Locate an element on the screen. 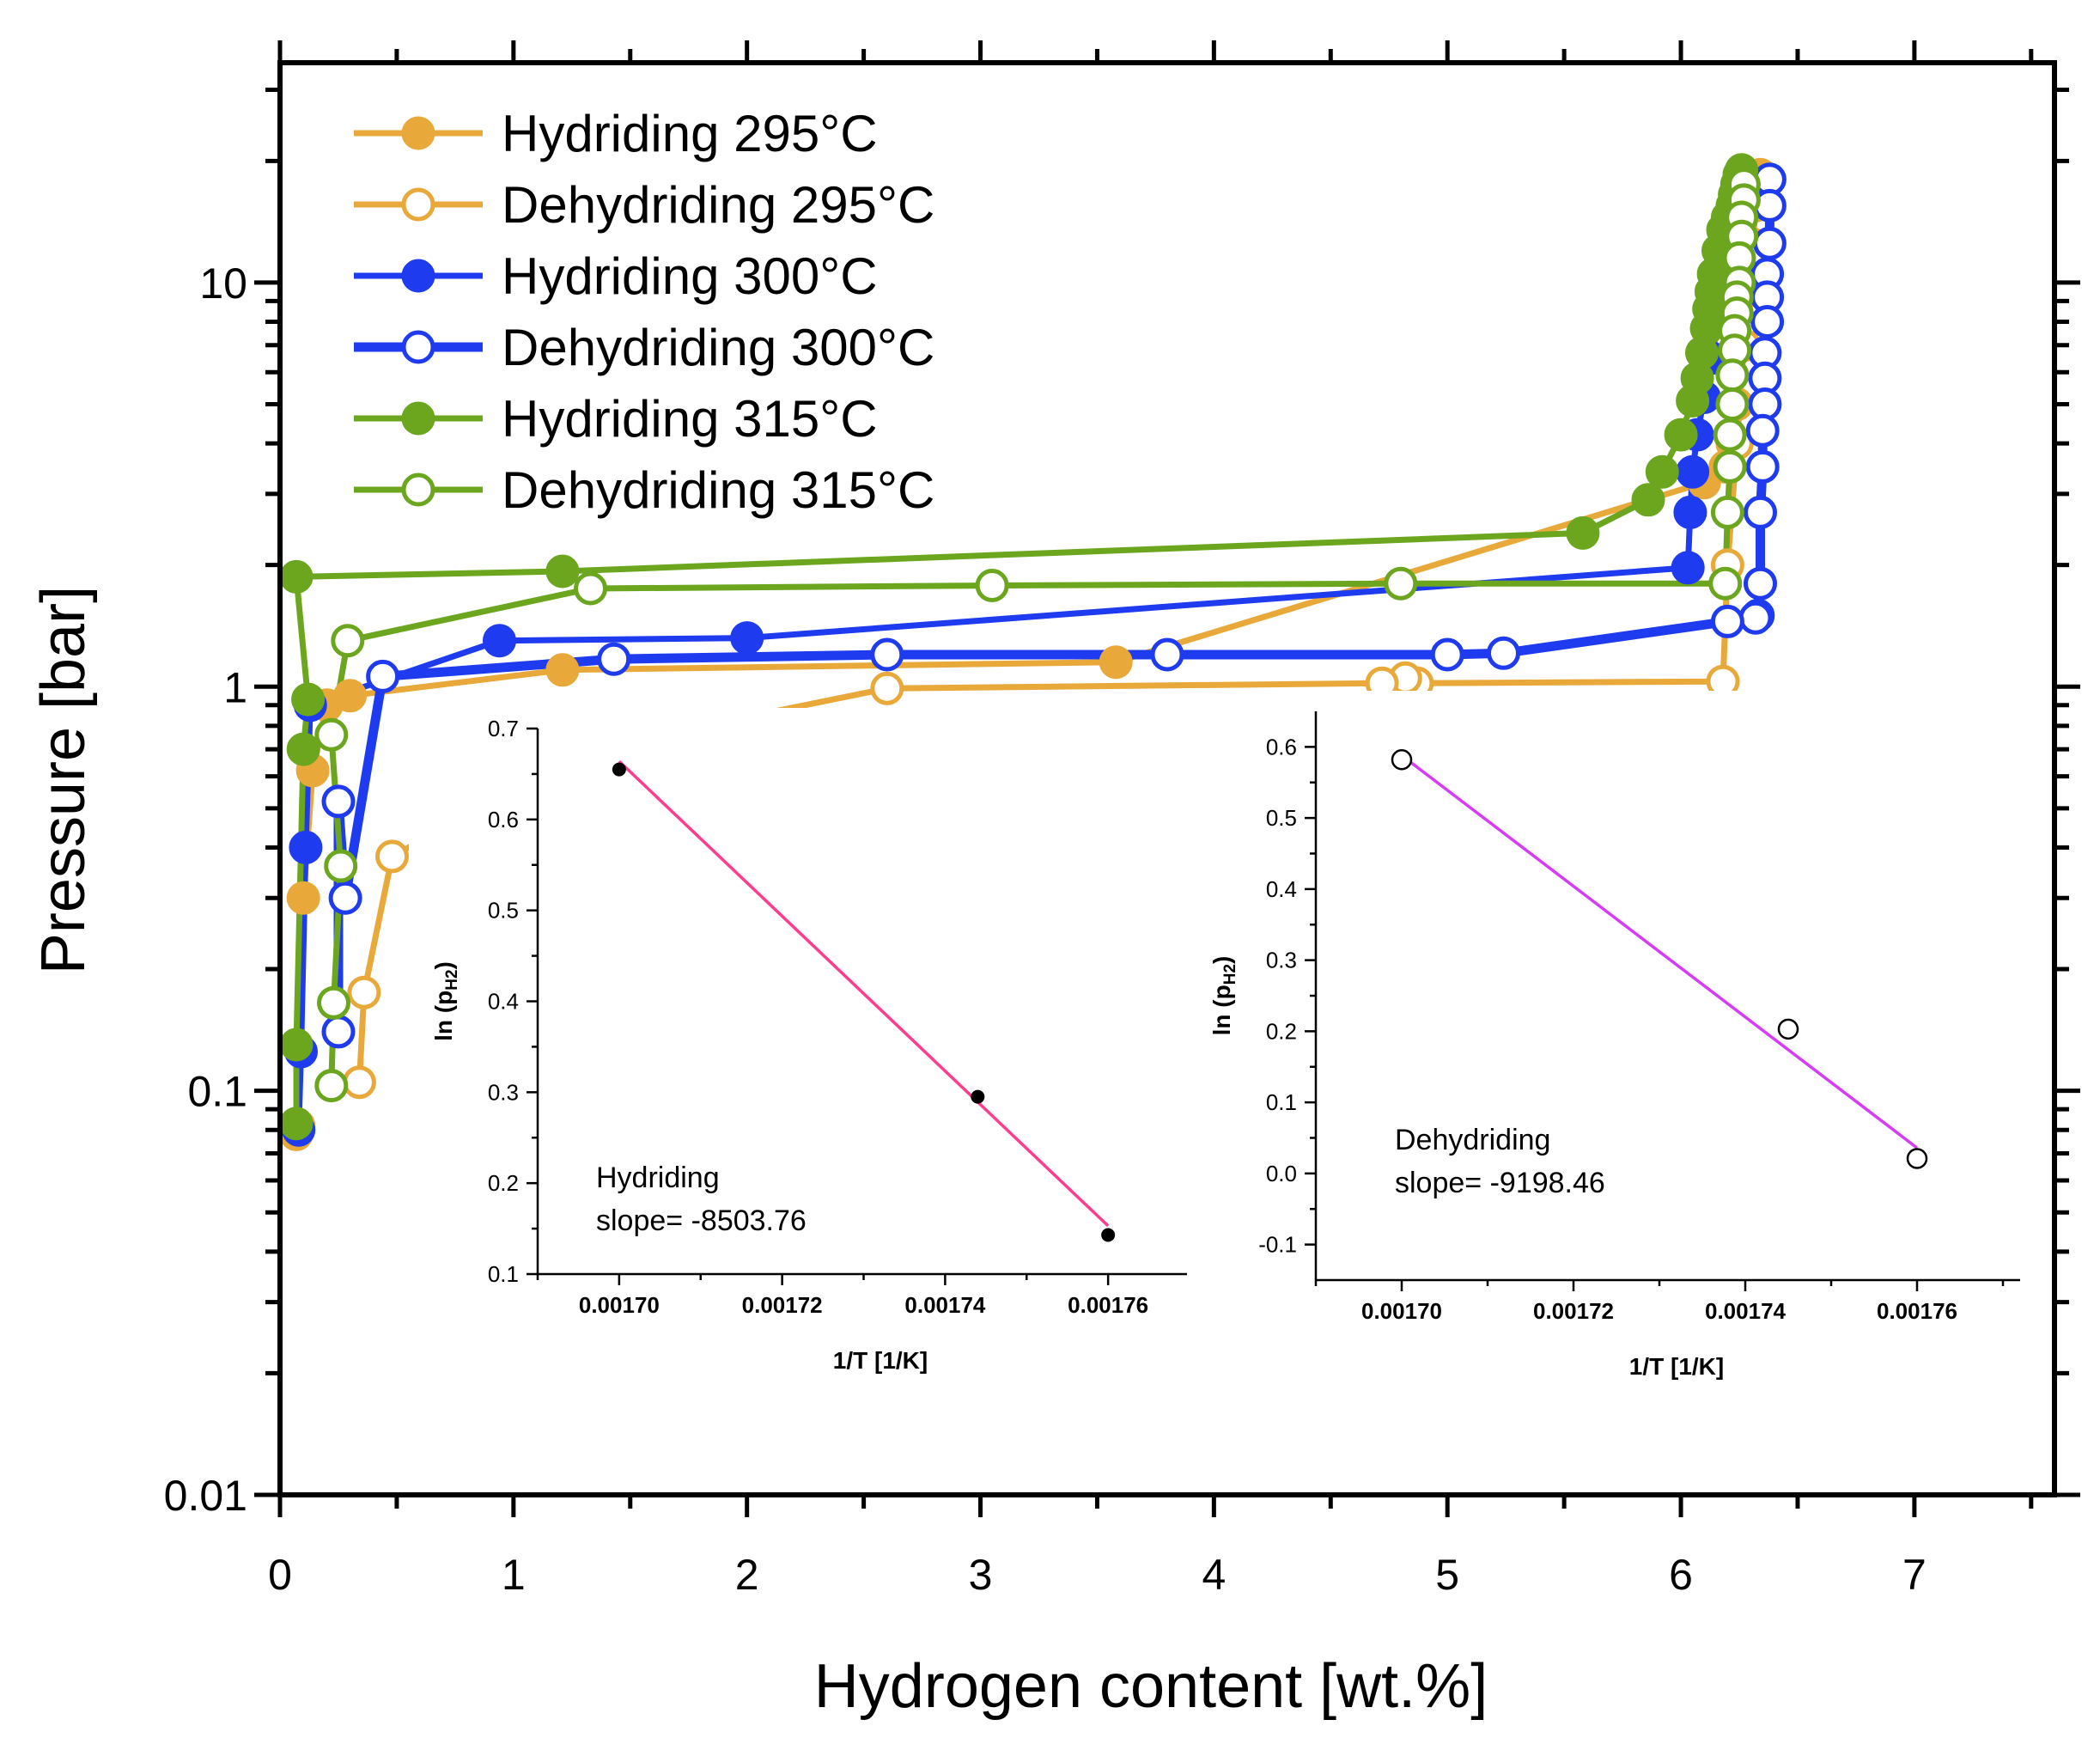 Image resolution: width=2100 pixels, height=1738 pixels. x-tick-label: 3 is located at coordinates (981, 1575).